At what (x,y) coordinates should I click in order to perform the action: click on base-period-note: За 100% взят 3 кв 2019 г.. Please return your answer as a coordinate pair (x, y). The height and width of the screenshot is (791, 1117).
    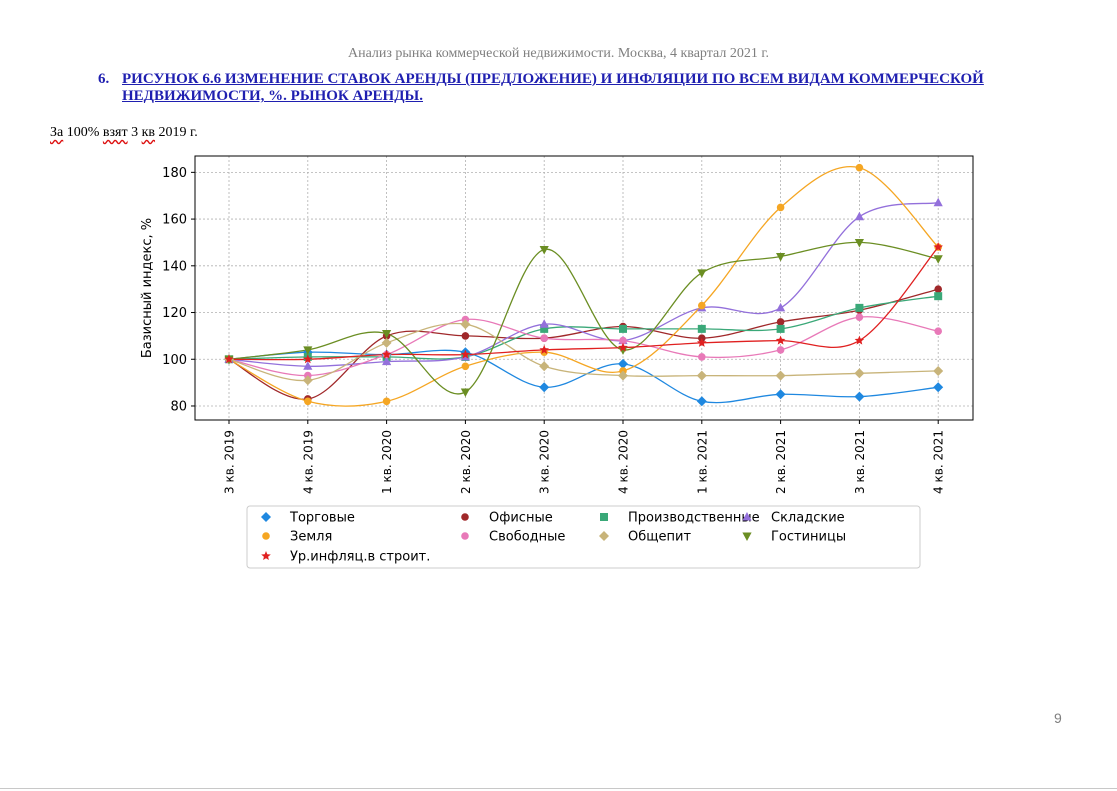
    Looking at the image, I should click on (124, 133).